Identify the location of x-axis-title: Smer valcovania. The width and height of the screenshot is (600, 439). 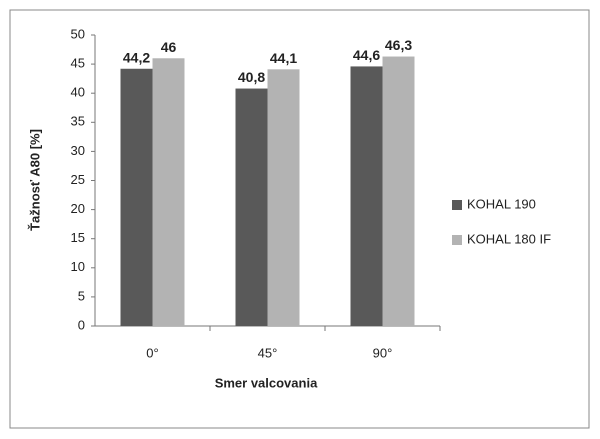
(266, 382).